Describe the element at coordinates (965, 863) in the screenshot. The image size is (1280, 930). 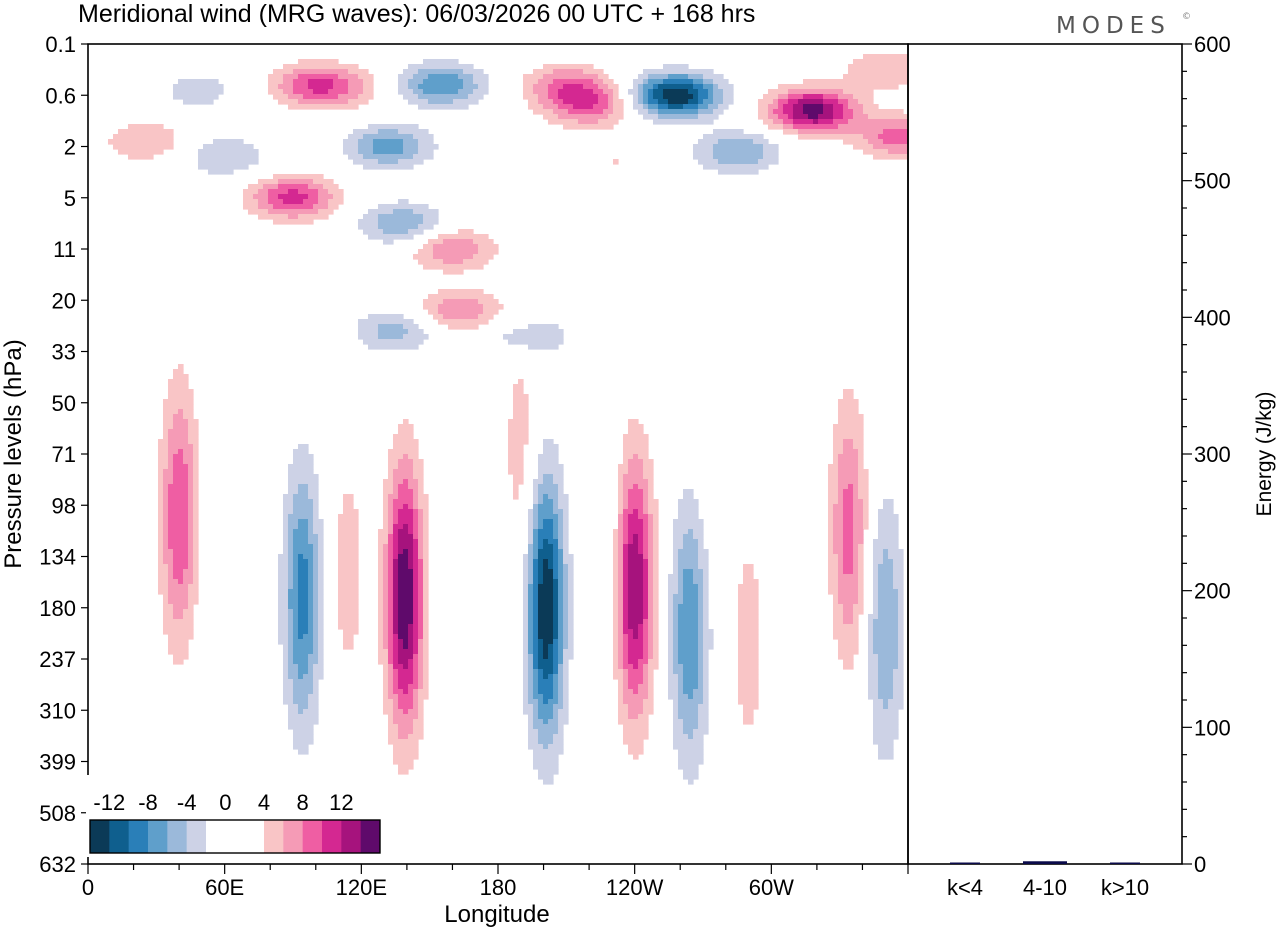
I see `energy-bar` at that location.